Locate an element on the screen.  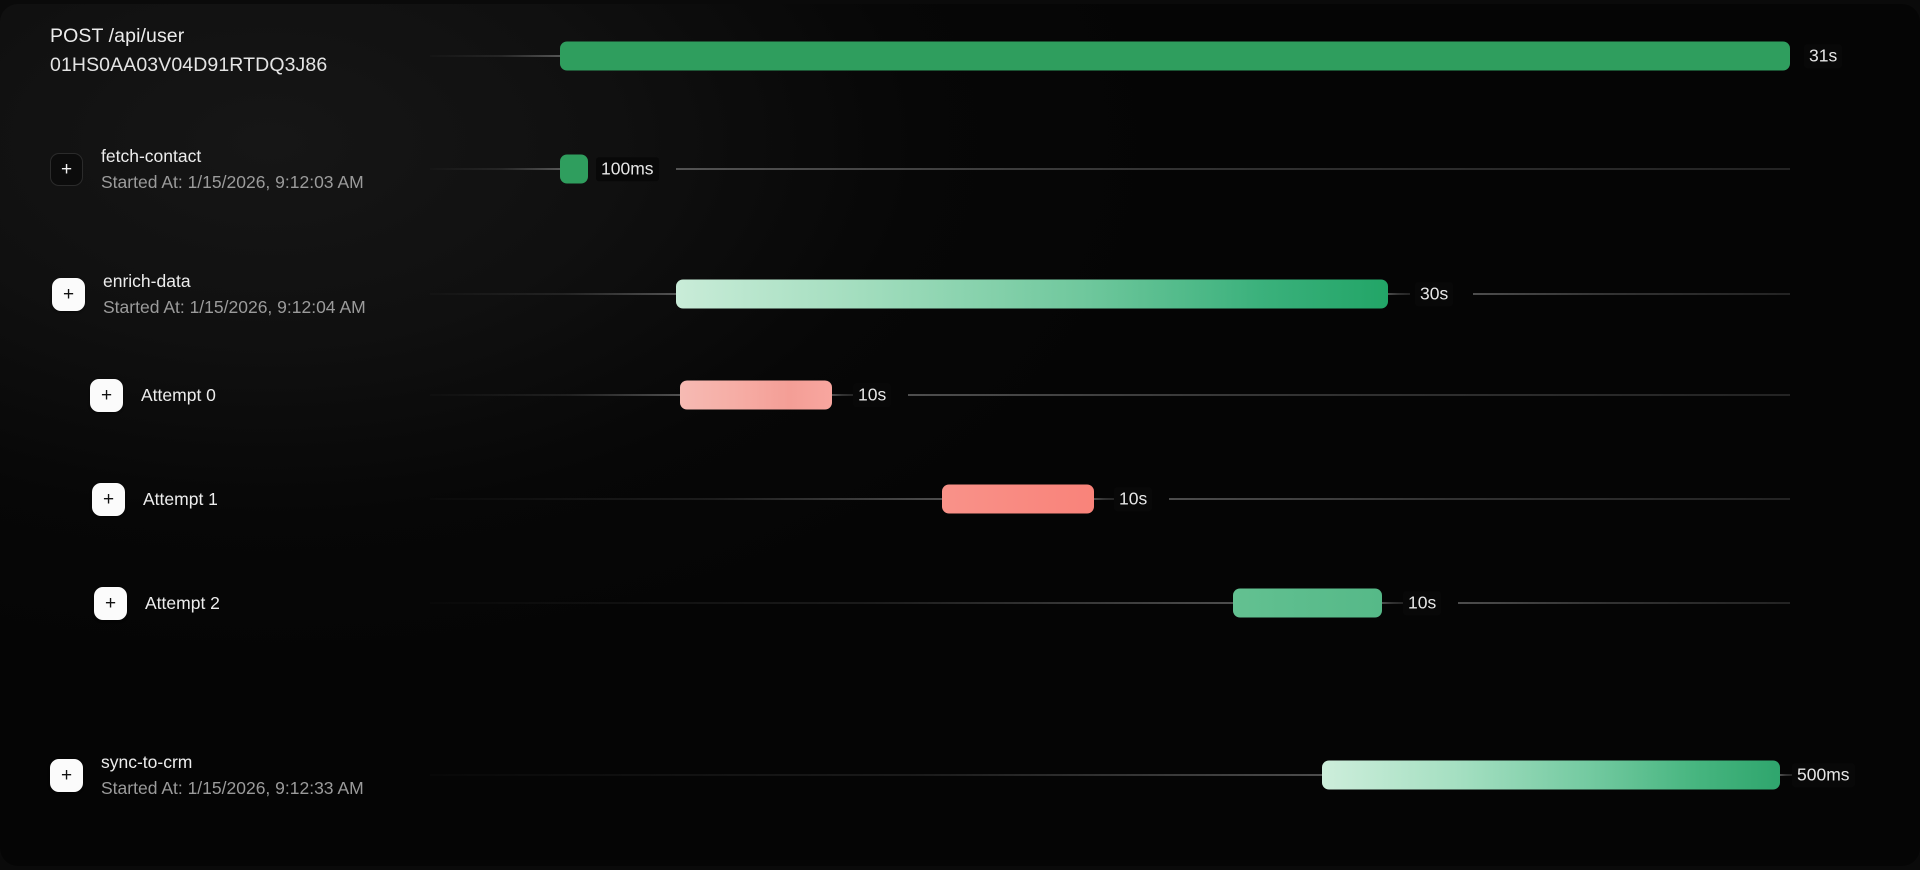
row-label-attempt-1: + Attempt 1 is located at coordinates (215, 499).